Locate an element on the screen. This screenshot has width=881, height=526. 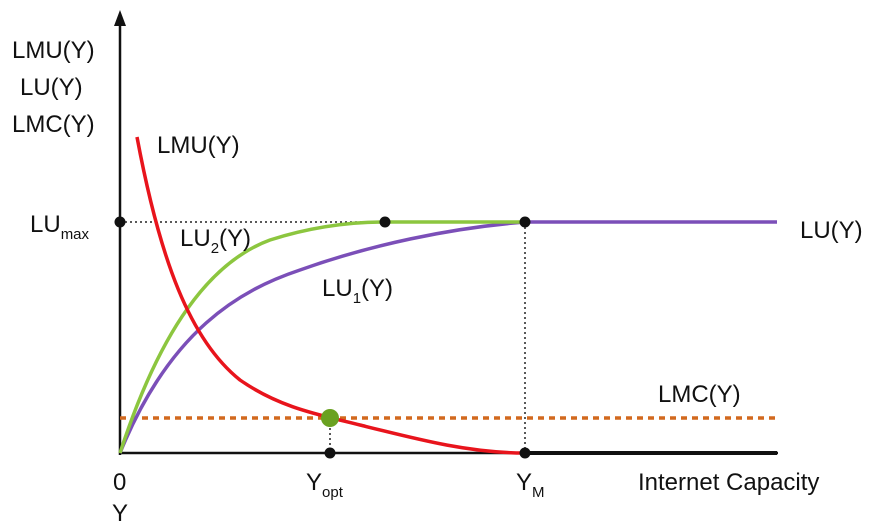
x-tick-origin-sub: Y is located at coordinates (120, 513).